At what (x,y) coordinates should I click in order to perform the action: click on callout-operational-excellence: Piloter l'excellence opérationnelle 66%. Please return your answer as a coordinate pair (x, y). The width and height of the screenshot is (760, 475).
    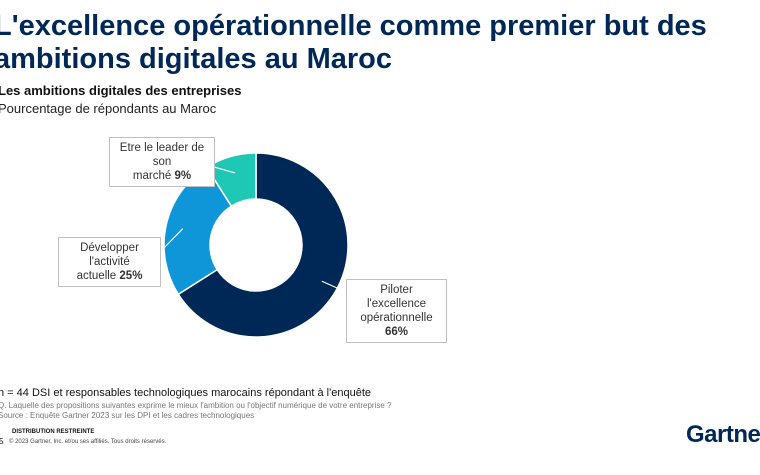
    Looking at the image, I should click on (396, 311).